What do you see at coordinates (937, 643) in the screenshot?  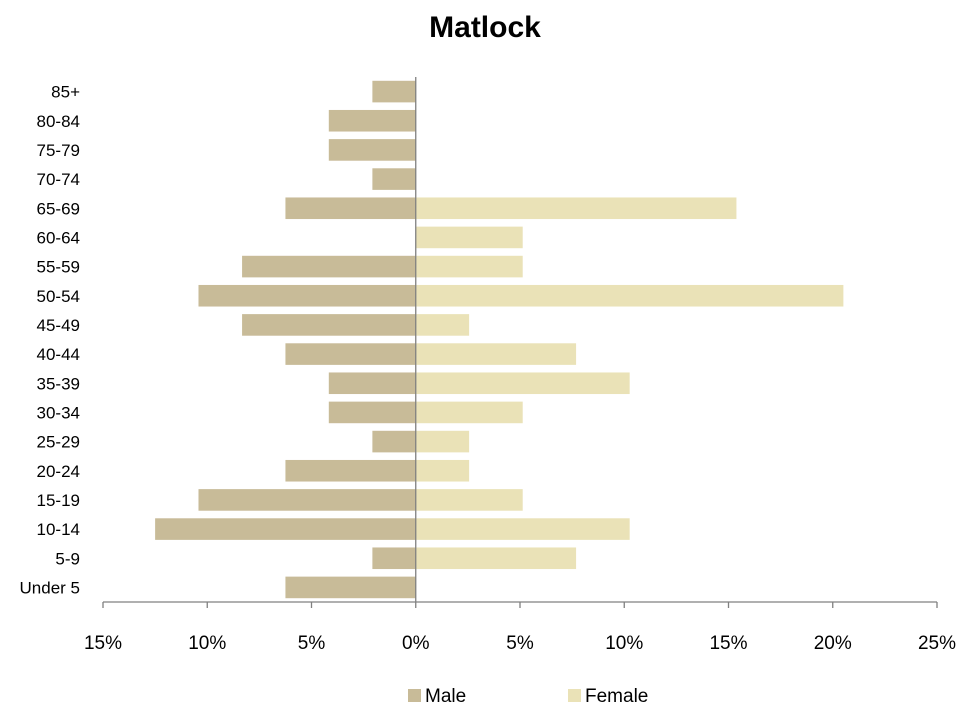 I see `x-tick-label: 25%` at bounding box center [937, 643].